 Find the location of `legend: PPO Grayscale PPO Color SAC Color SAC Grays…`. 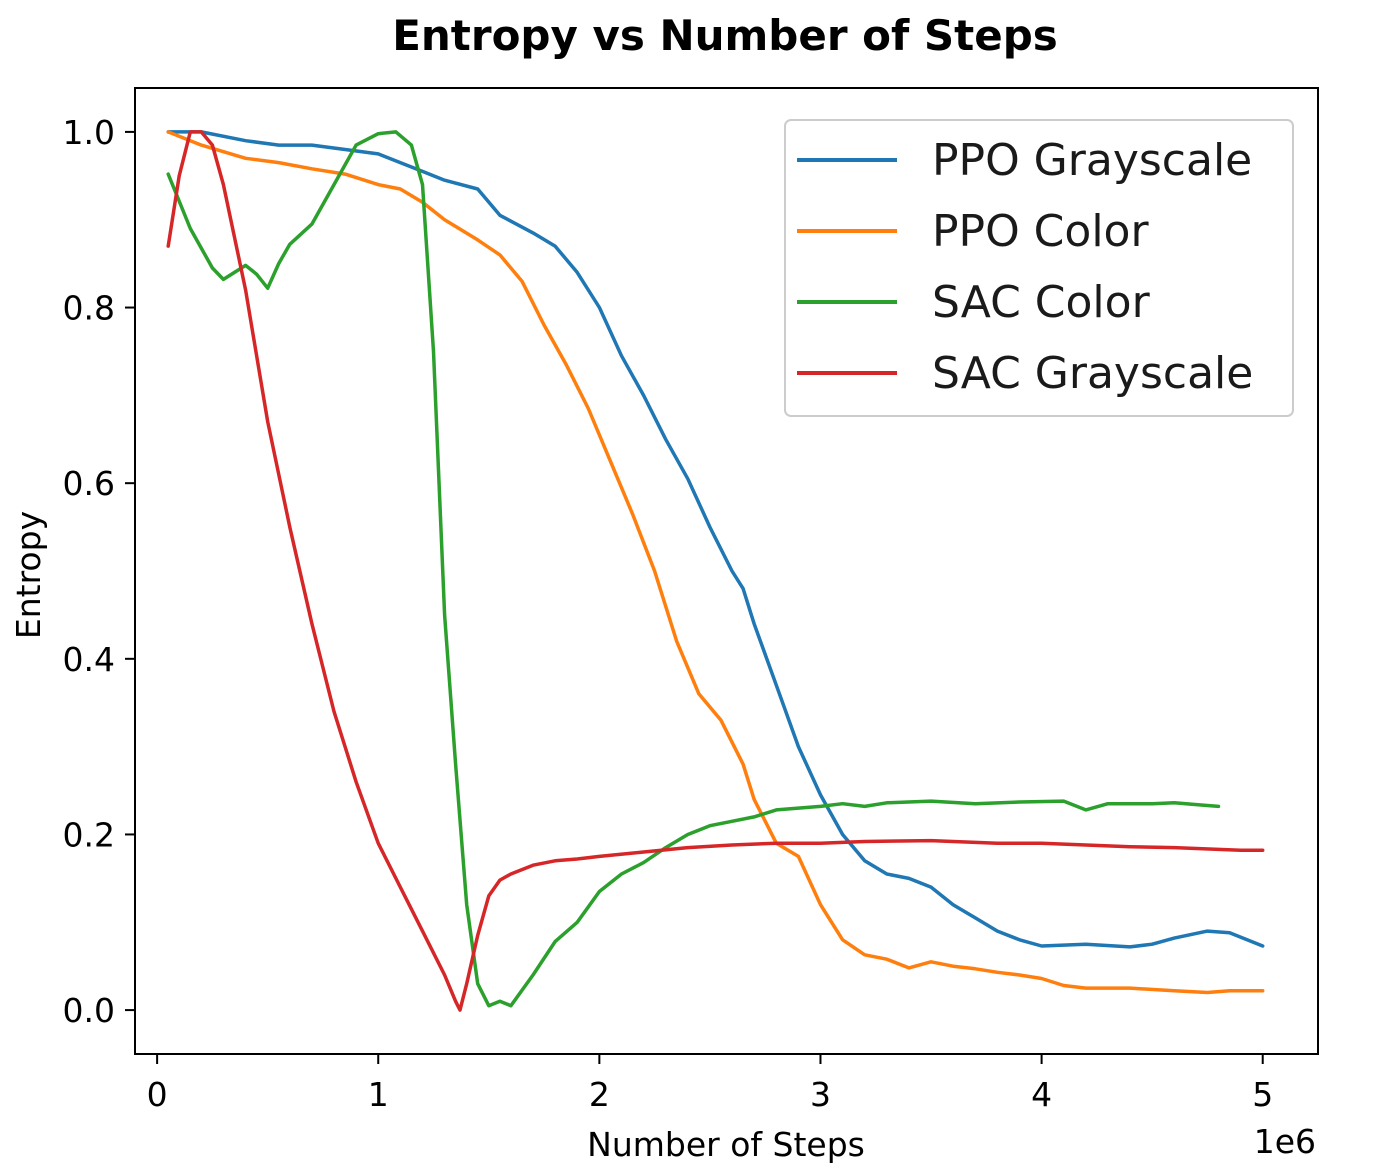

legend: PPO Grayscale PPO Color SAC Color SAC Grays… is located at coordinates (1039, 268).